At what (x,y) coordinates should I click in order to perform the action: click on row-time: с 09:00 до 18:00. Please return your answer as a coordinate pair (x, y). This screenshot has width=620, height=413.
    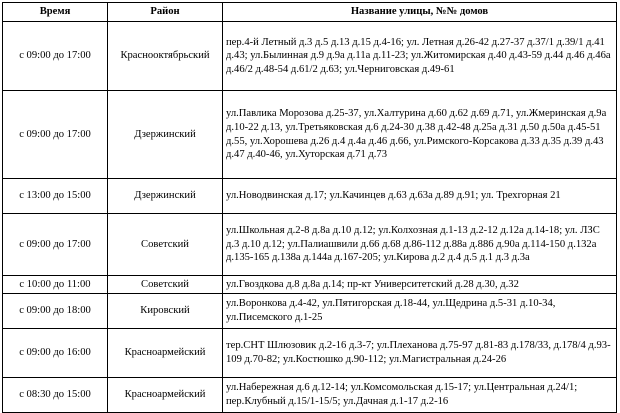
    Looking at the image, I should click on (55, 311).